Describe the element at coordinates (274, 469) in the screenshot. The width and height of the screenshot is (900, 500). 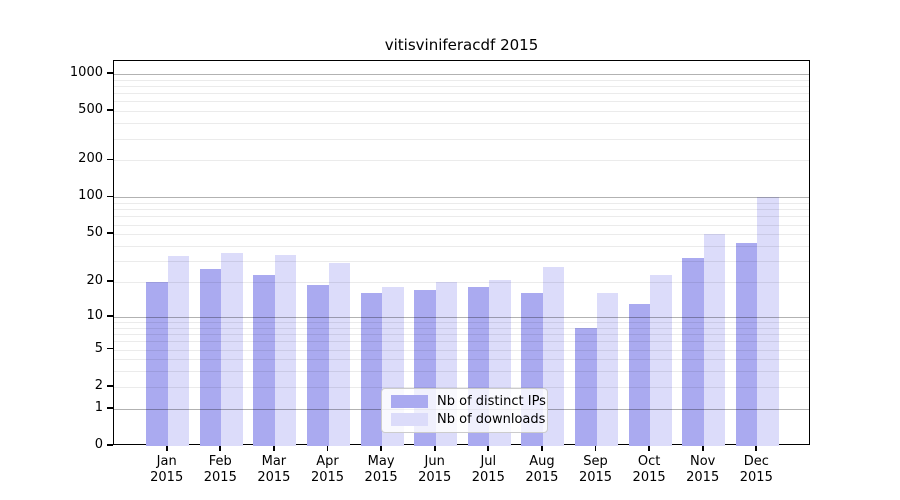
I see `x-tick-label-mar: Mar 2015` at that location.